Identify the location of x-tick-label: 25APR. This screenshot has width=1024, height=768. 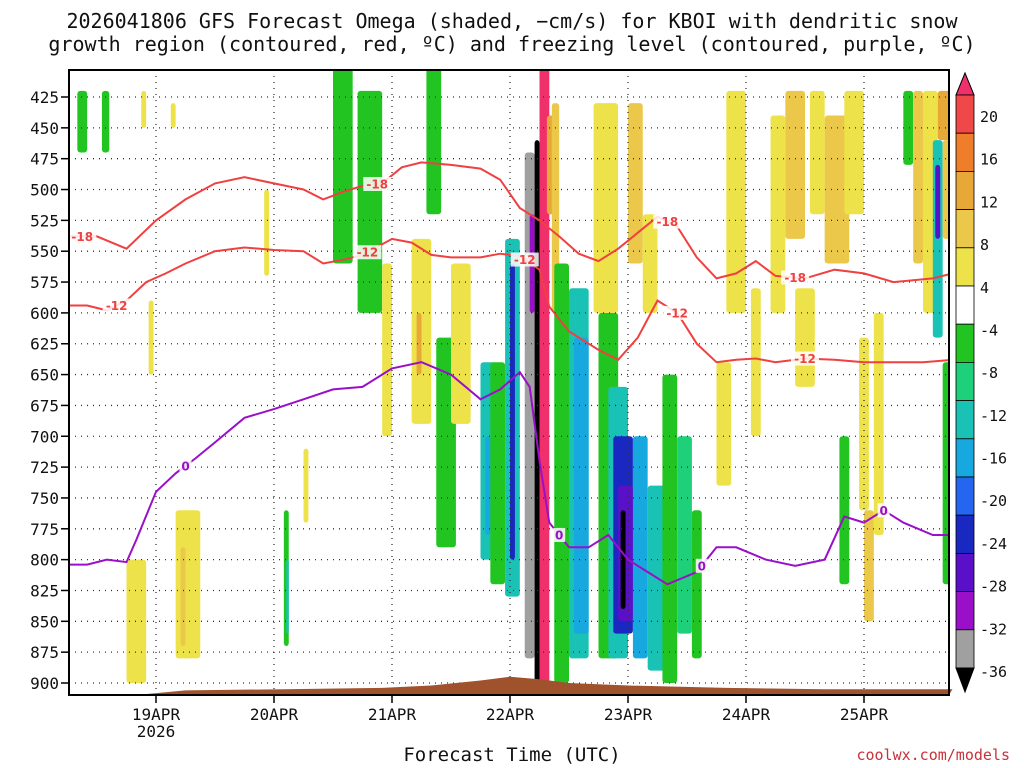
(864, 714).